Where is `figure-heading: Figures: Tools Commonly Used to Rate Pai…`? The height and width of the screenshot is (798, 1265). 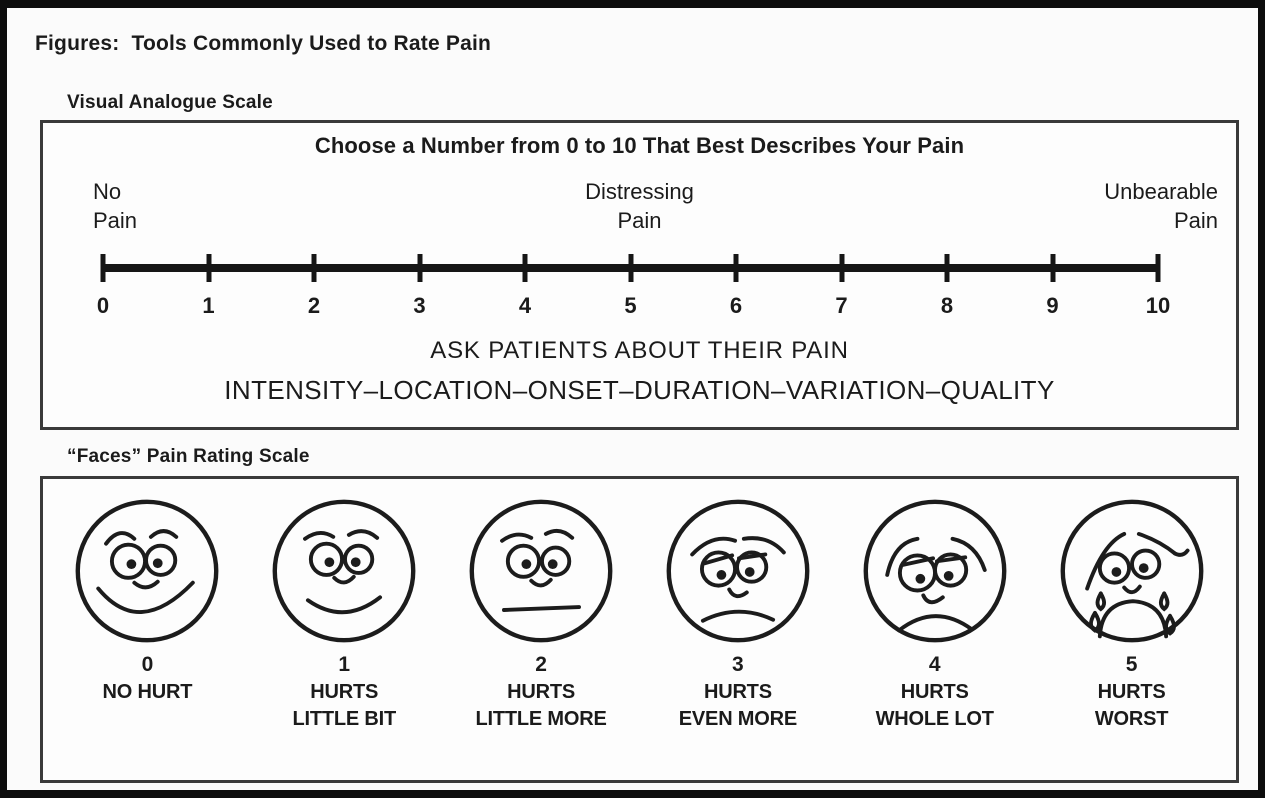 figure-heading: Figures: Tools Commonly Used to Rate Pai… is located at coordinates (263, 44).